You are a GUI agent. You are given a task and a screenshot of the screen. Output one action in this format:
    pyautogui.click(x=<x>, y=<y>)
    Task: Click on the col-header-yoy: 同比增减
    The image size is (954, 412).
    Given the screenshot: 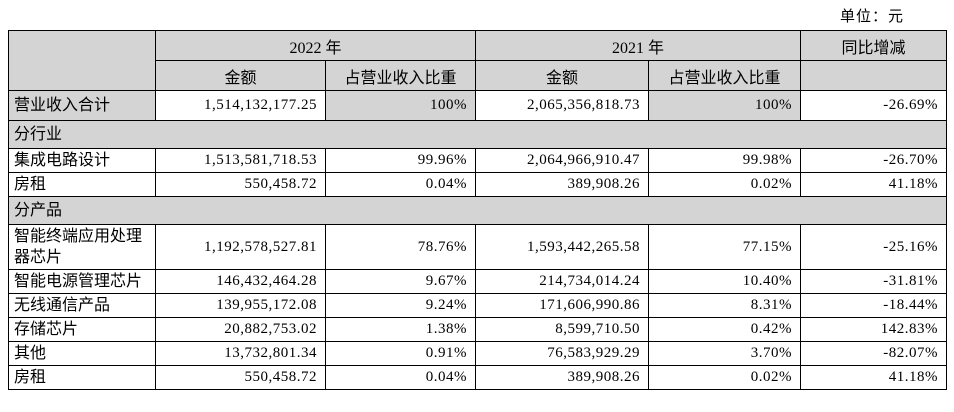 What is the action you would take?
    pyautogui.click(x=874, y=45)
    